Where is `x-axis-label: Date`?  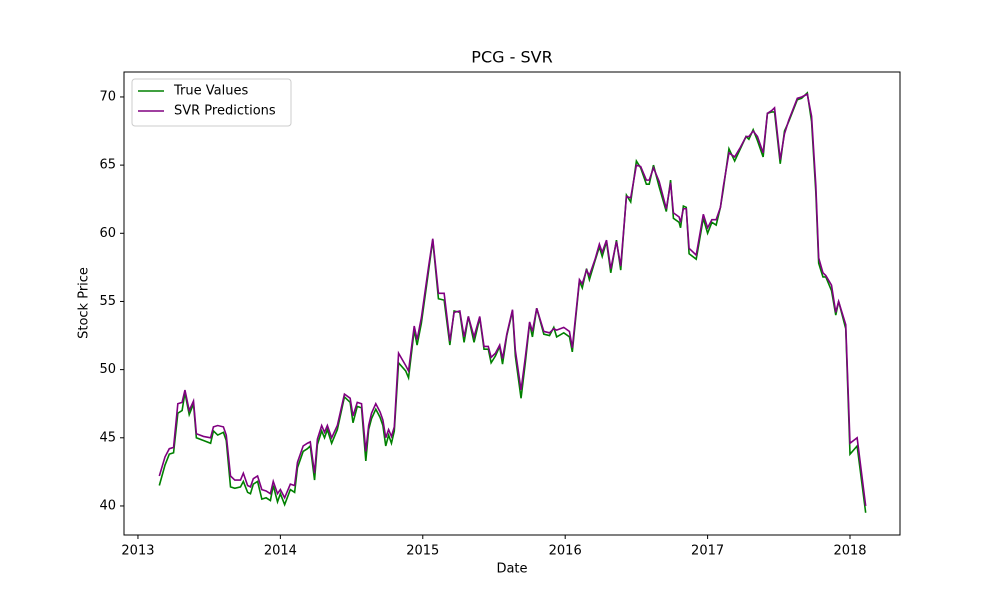
x-axis-label: Date is located at coordinates (511, 569).